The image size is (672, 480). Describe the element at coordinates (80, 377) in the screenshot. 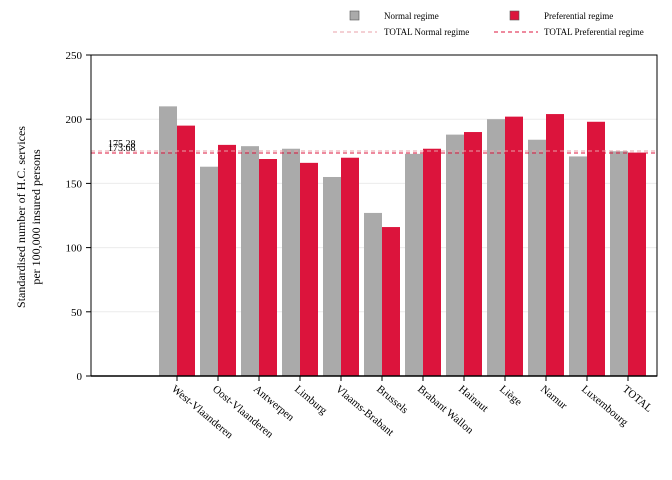

I see `y-tick-label: 0` at that location.